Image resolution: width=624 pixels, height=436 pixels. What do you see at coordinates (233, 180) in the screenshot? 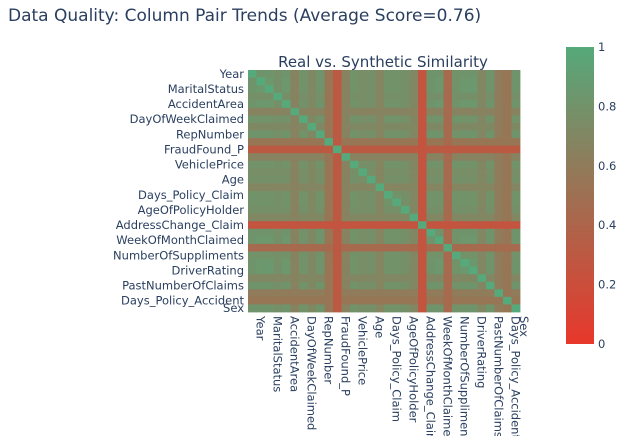
I see `y-tick-label: Age` at bounding box center [233, 180].